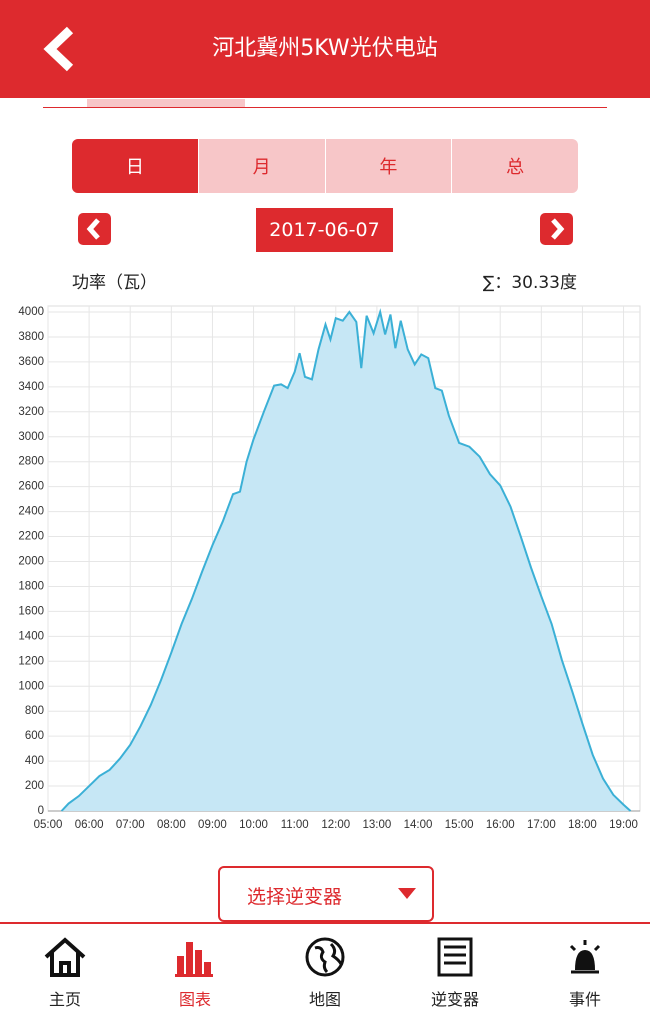 The width and height of the screenshot is (650, 1022). I want to click on y-tick-label: 1000, so click(31, 686).